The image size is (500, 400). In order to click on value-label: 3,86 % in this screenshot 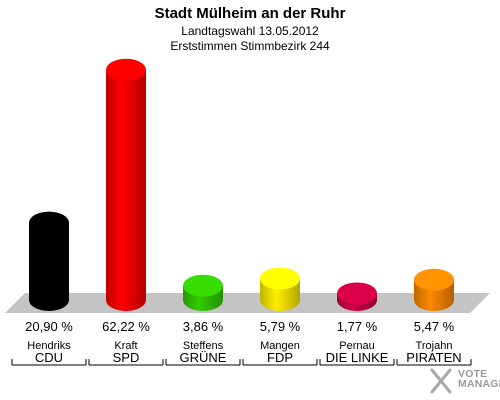, I will do `click(203, 326)`.